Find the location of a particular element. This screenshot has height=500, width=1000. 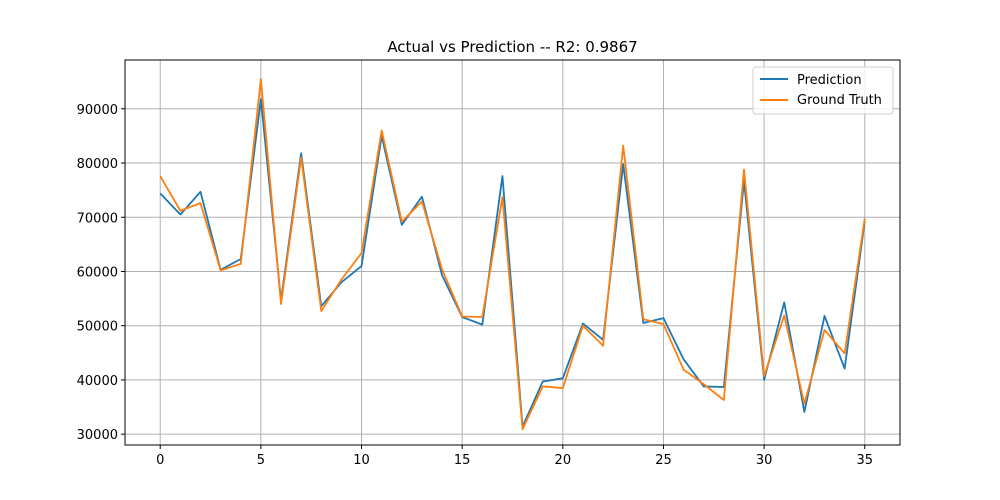

y-tick-label: 80000 is located at coordinates (97, 164).